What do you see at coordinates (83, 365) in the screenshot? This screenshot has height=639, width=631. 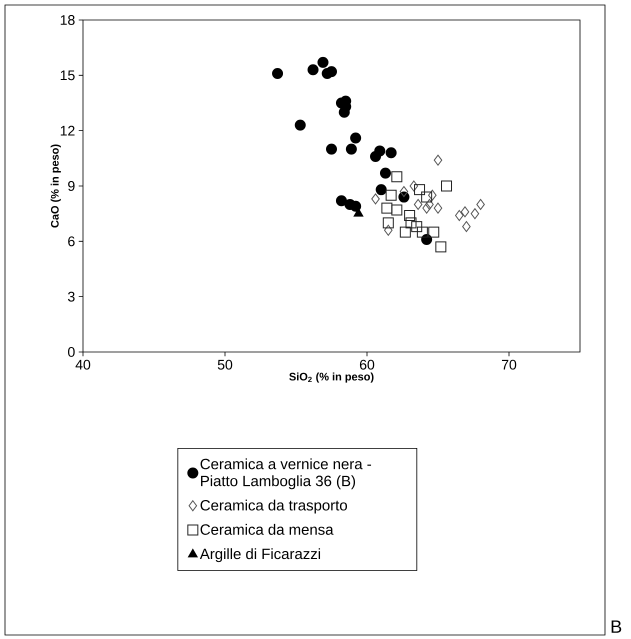 I see `x-tick-label: 40` at bounding box center [83, 365].